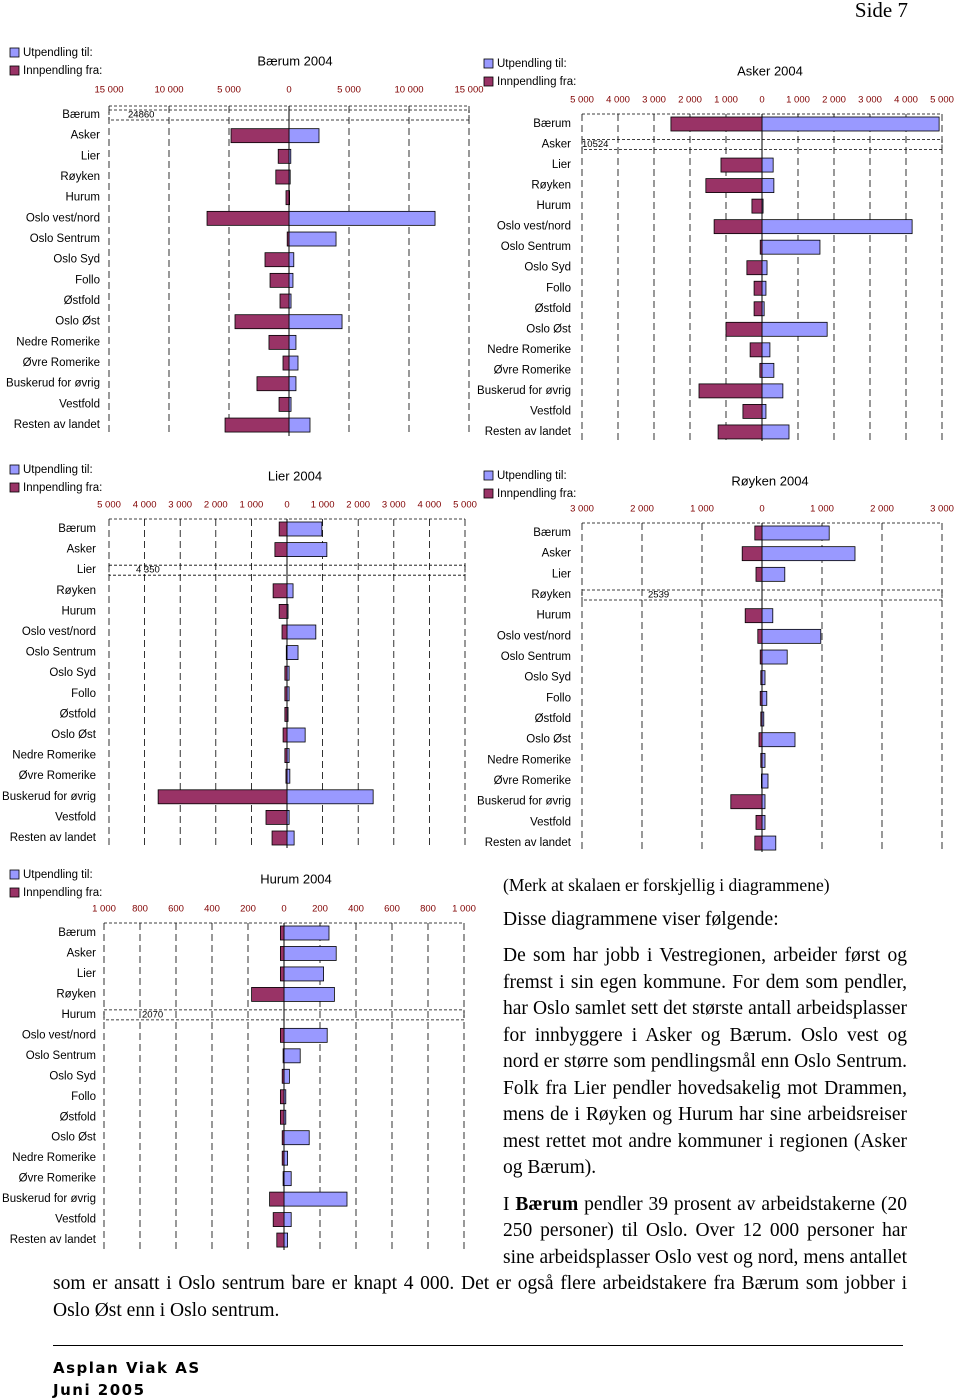 Image resolution: width=960 pixels, height=1399 pixels. I want to click on spacer, so click(278, 1068).